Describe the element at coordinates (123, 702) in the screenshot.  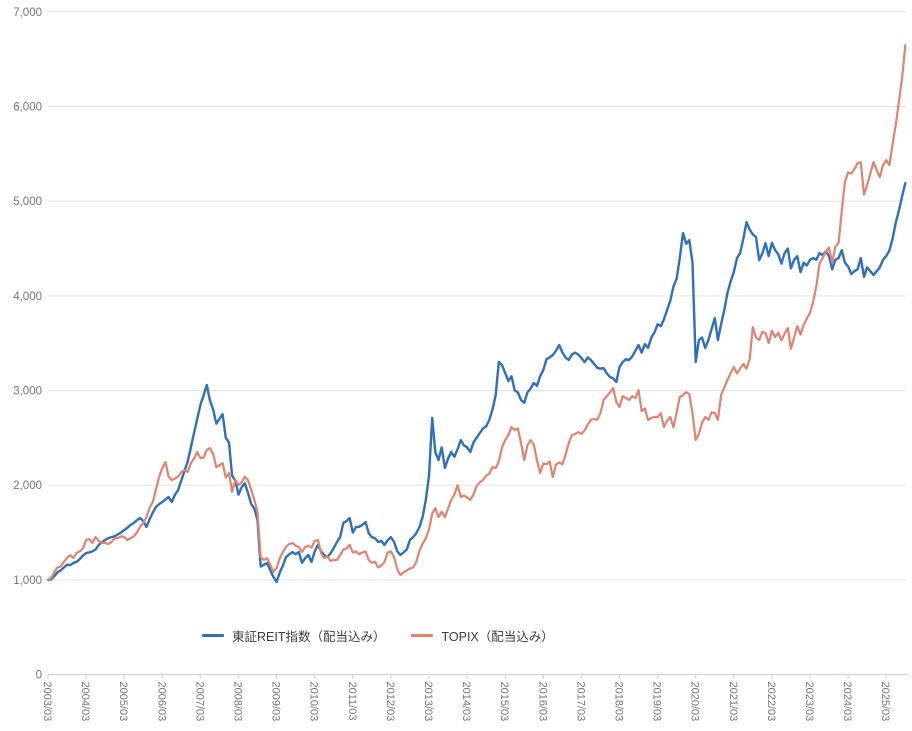
I see `x-axis-tick-label: 2005/03` at that location.